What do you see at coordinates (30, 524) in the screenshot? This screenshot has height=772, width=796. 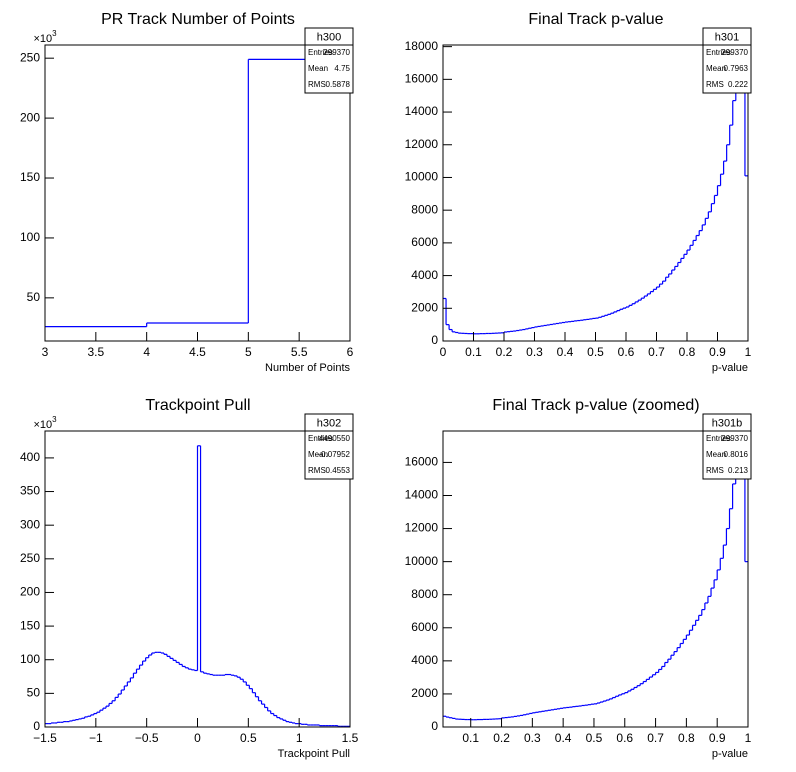 I see `y-tick-label: 300` at bounding box center [30, 524].